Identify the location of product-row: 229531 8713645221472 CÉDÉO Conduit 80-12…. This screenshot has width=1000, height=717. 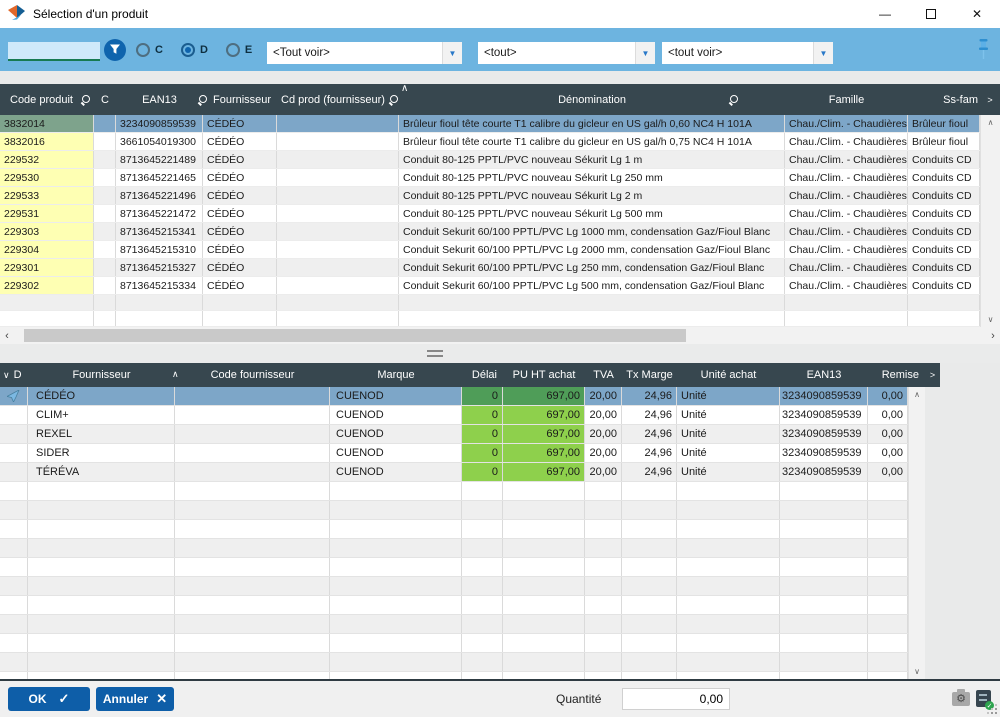
(490, 214).